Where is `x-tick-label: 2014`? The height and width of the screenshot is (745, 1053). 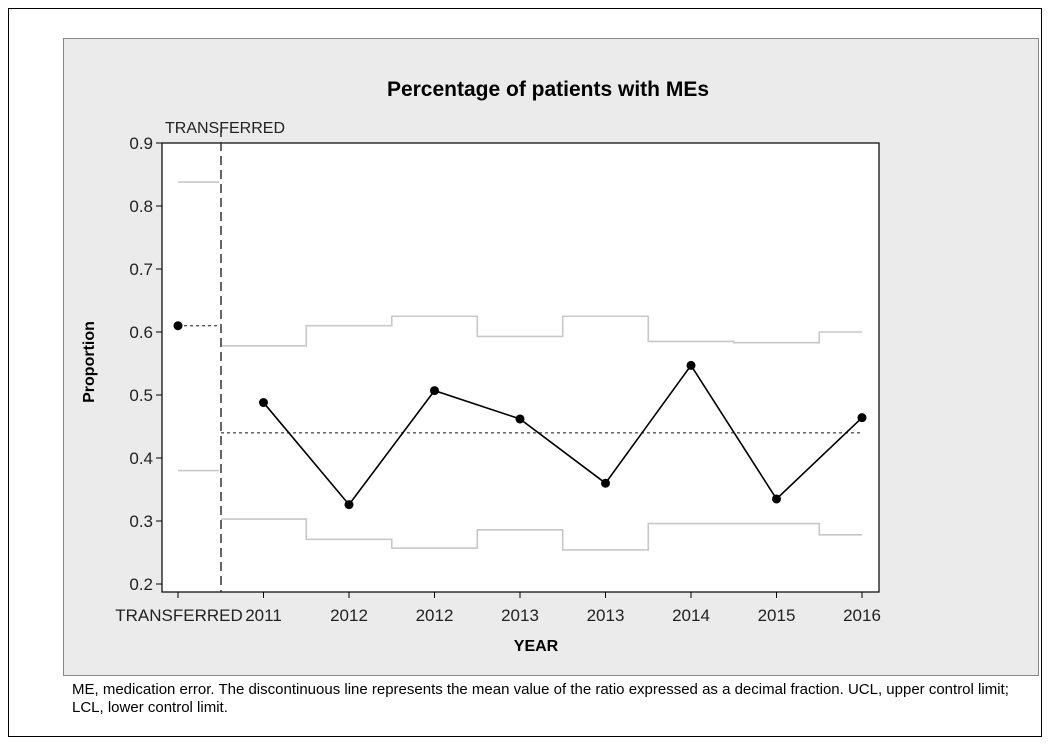
x-tick-label: 2014 is located at coordinates (691, 615).